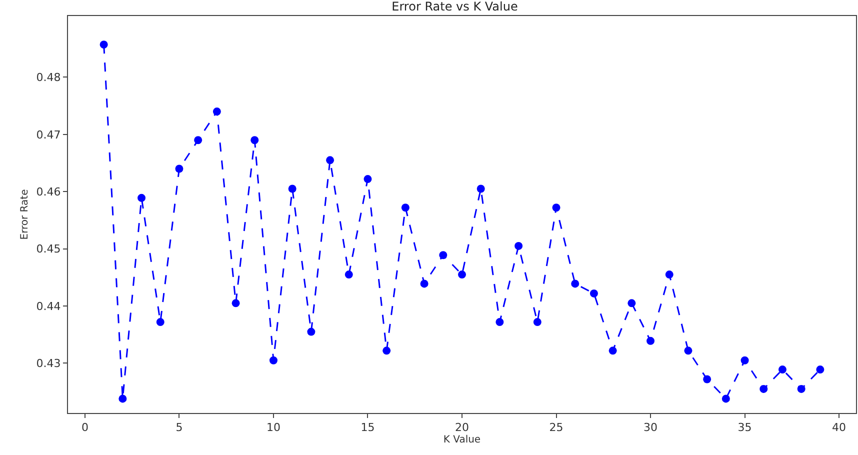 The width and height of the screenshot is (858, 455). I want to click on x-tick-label: 20, so click(462, 427).